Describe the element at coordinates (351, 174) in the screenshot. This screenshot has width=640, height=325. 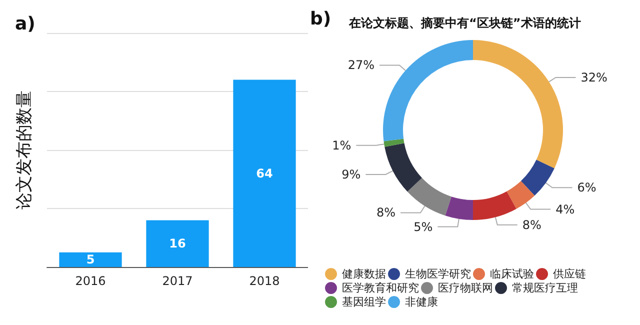
I see `data-label: 9%` at that location.